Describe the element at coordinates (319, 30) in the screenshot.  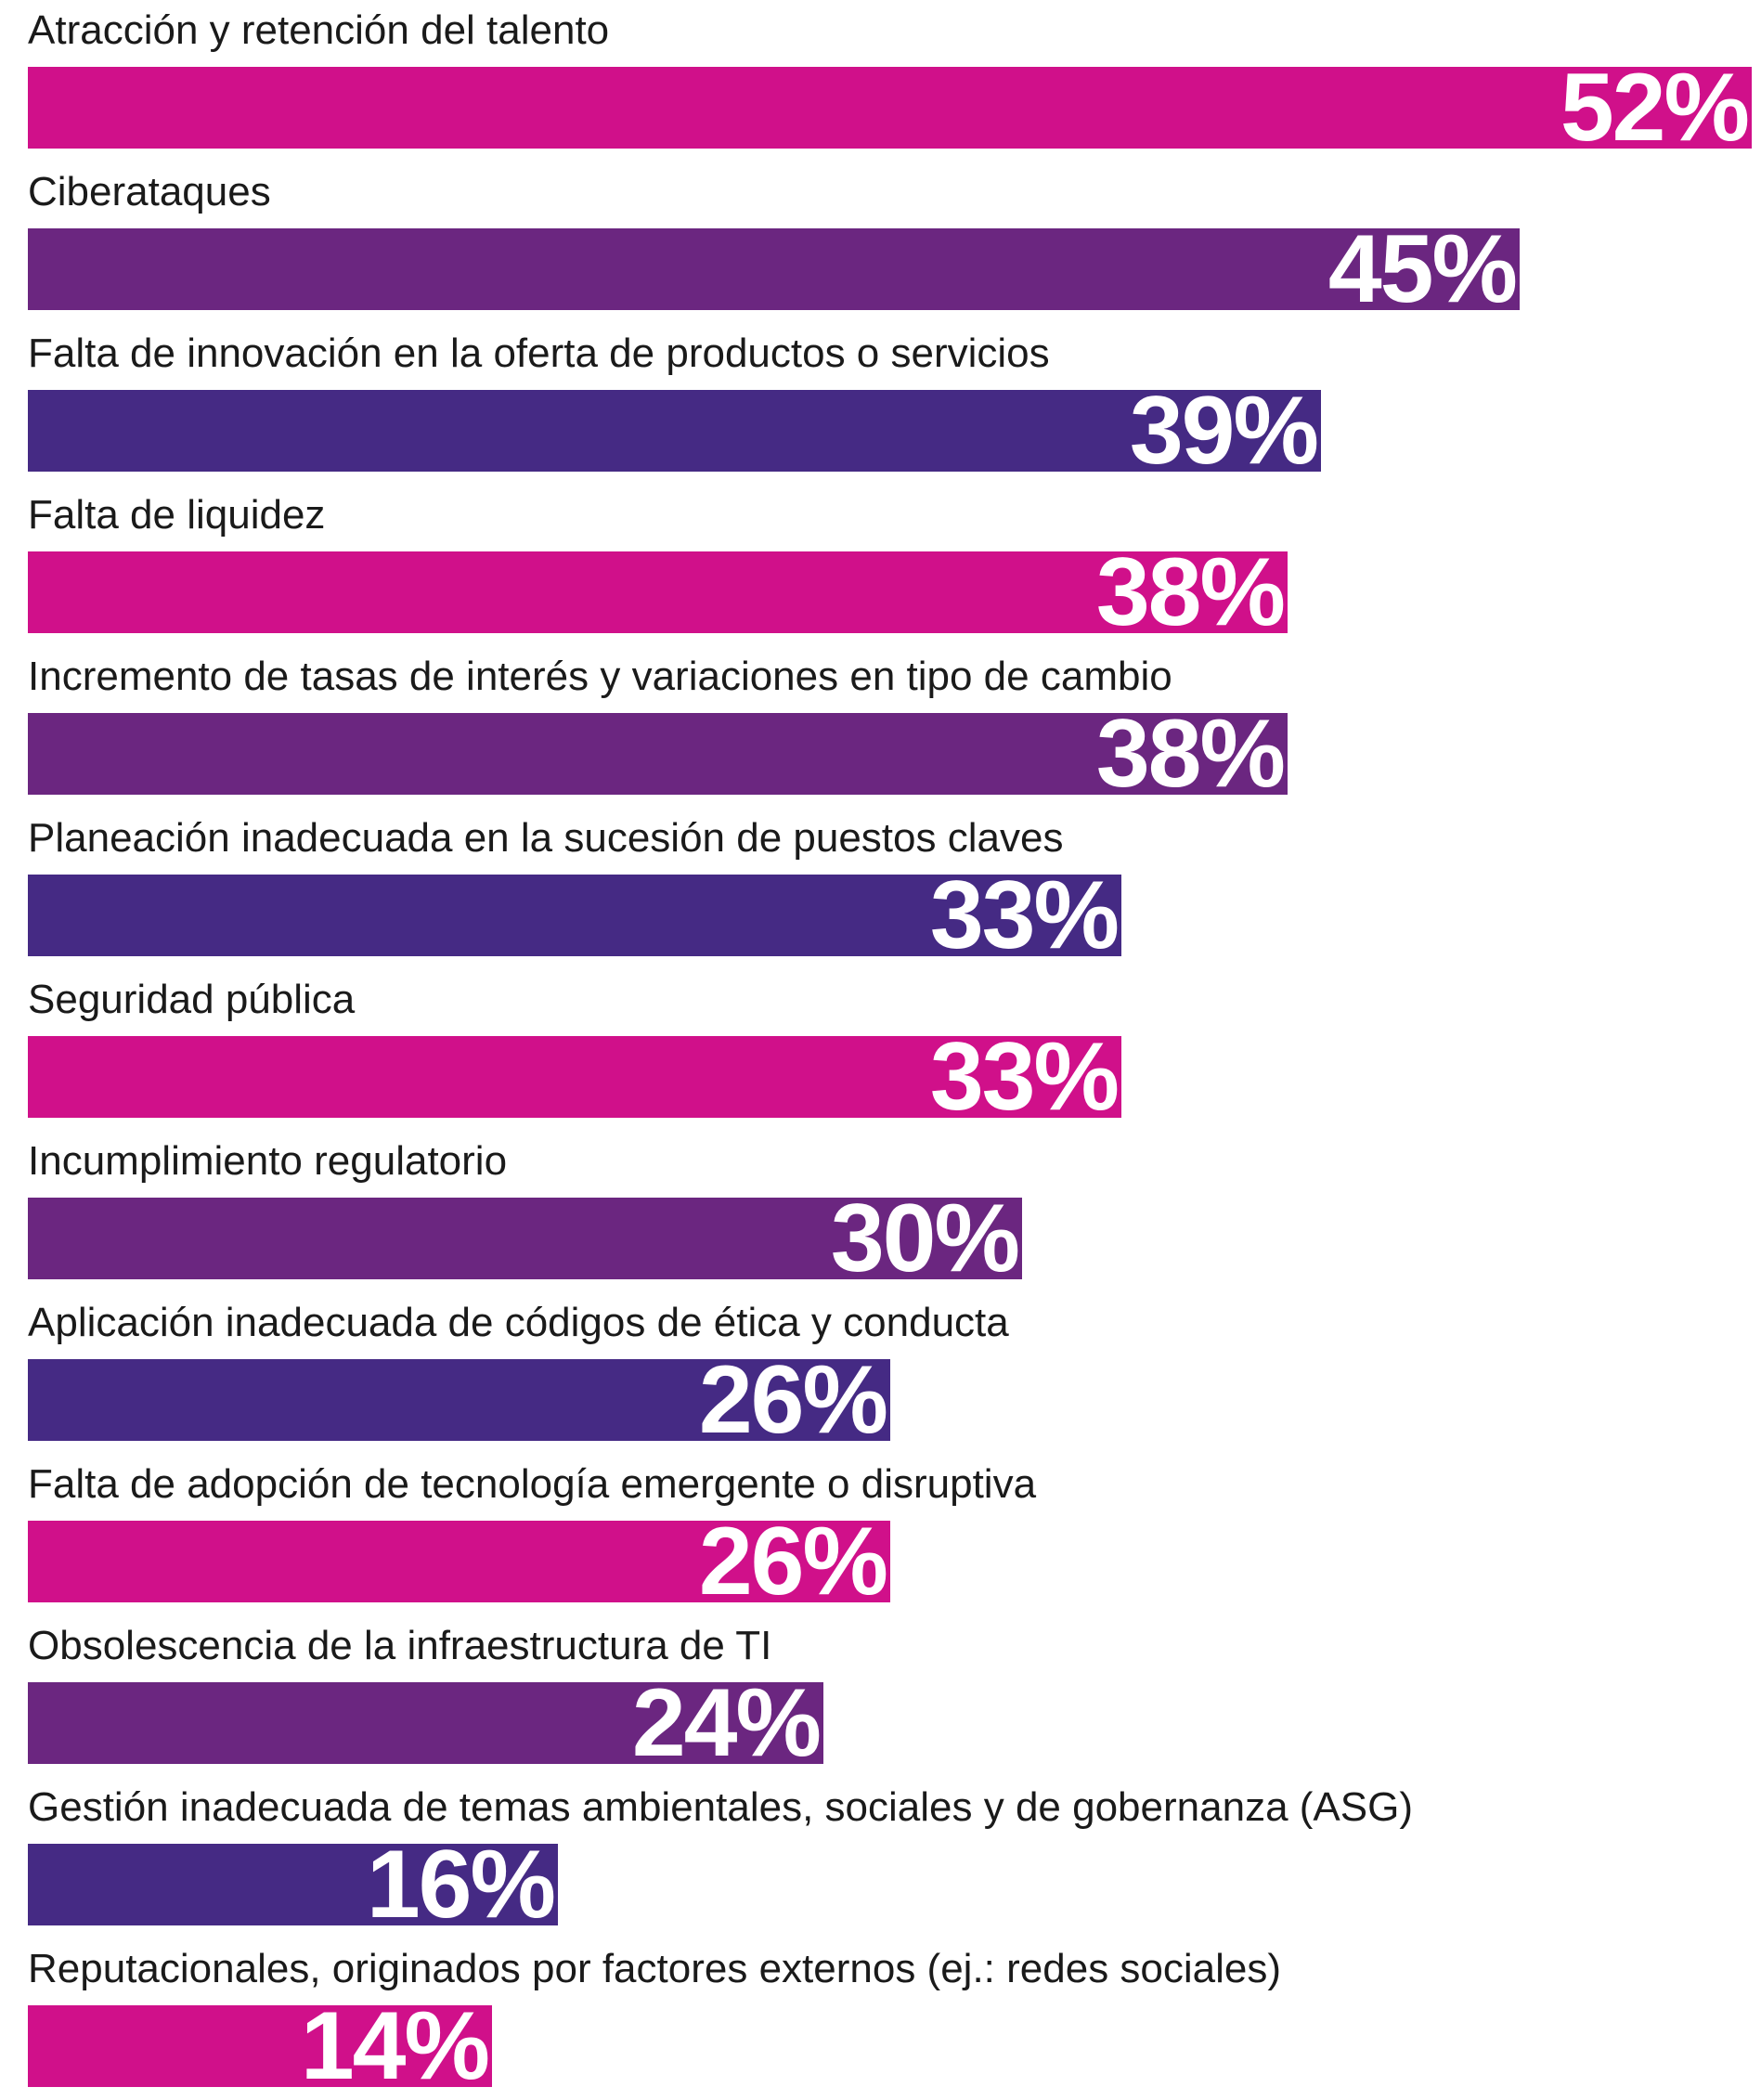
I see `category-label: Atracción y retención del talento` at that location.